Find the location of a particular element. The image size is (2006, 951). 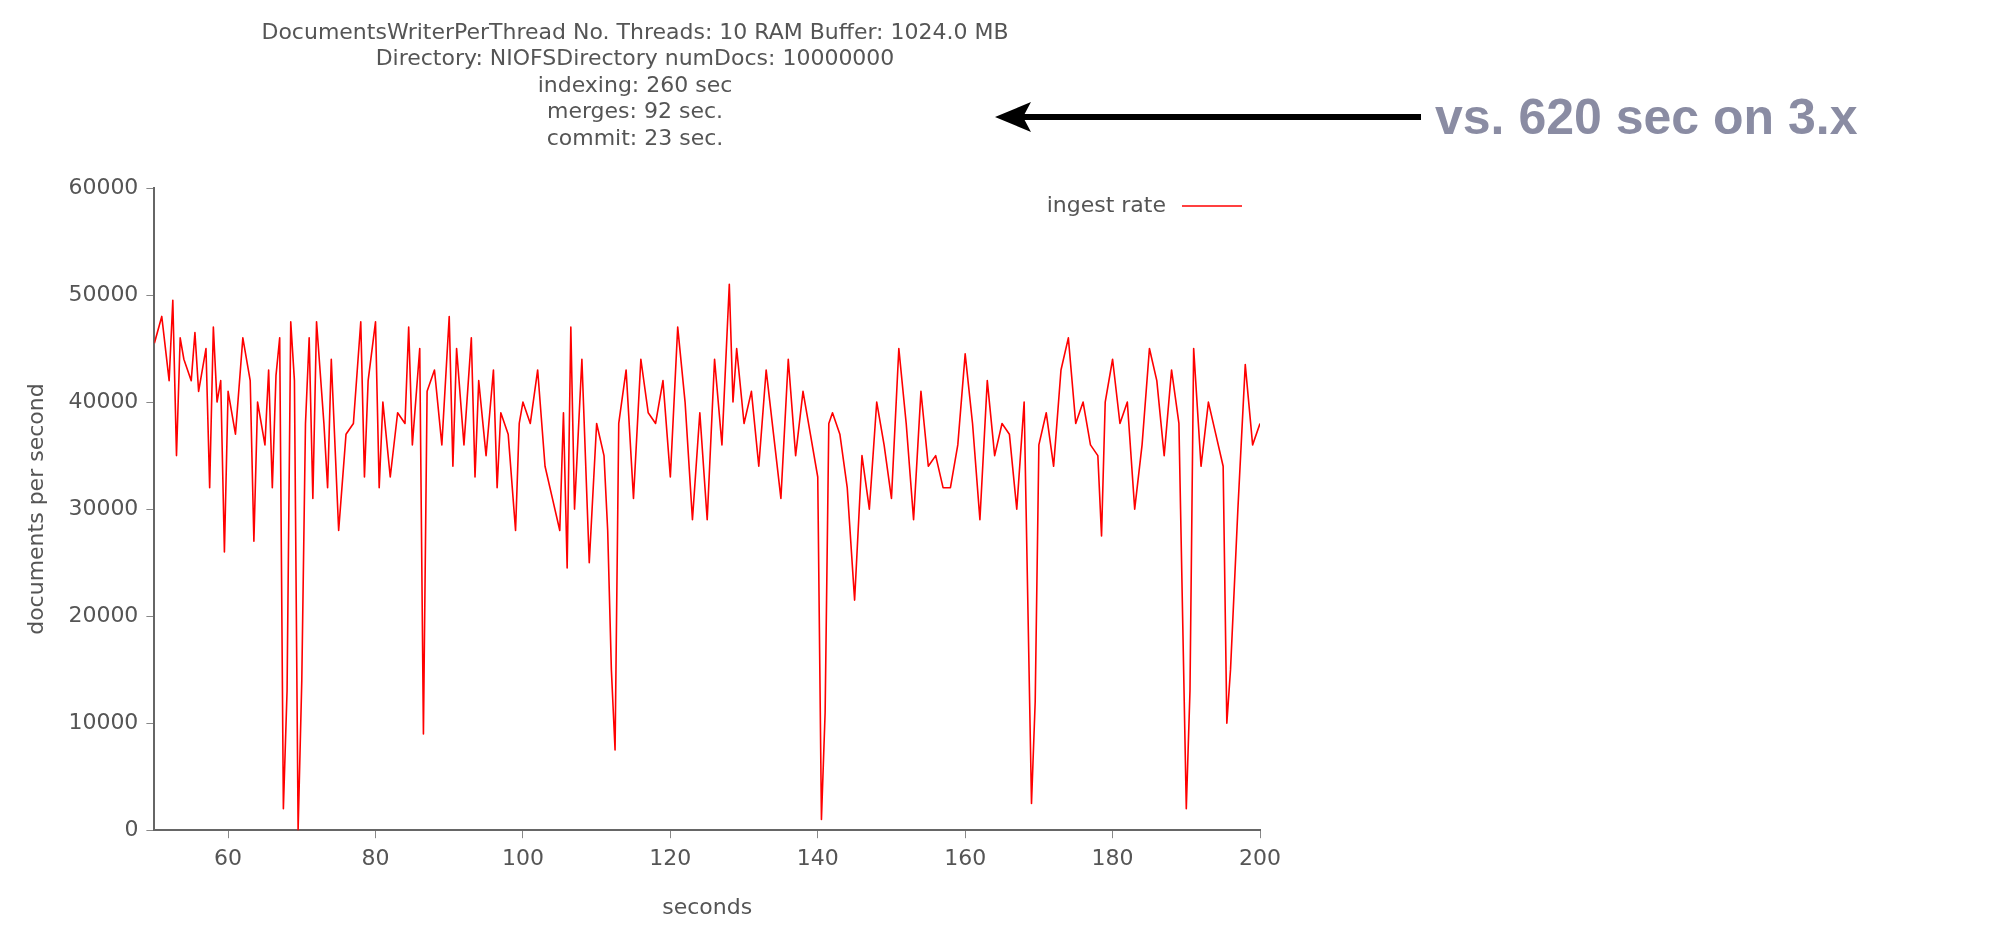

legend-label: ingest rate is located at coordinates (1106, 204).